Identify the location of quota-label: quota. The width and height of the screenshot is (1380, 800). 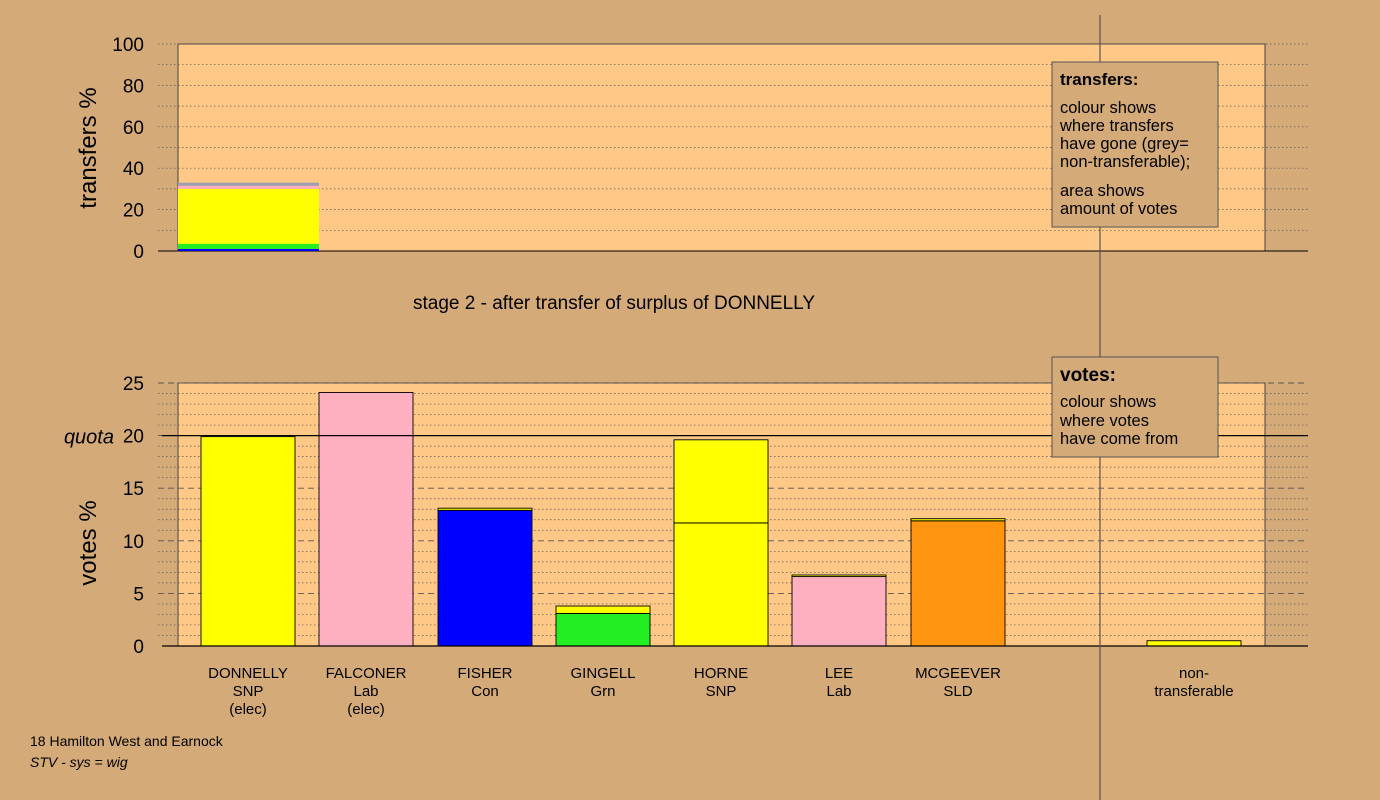
(89, 438).